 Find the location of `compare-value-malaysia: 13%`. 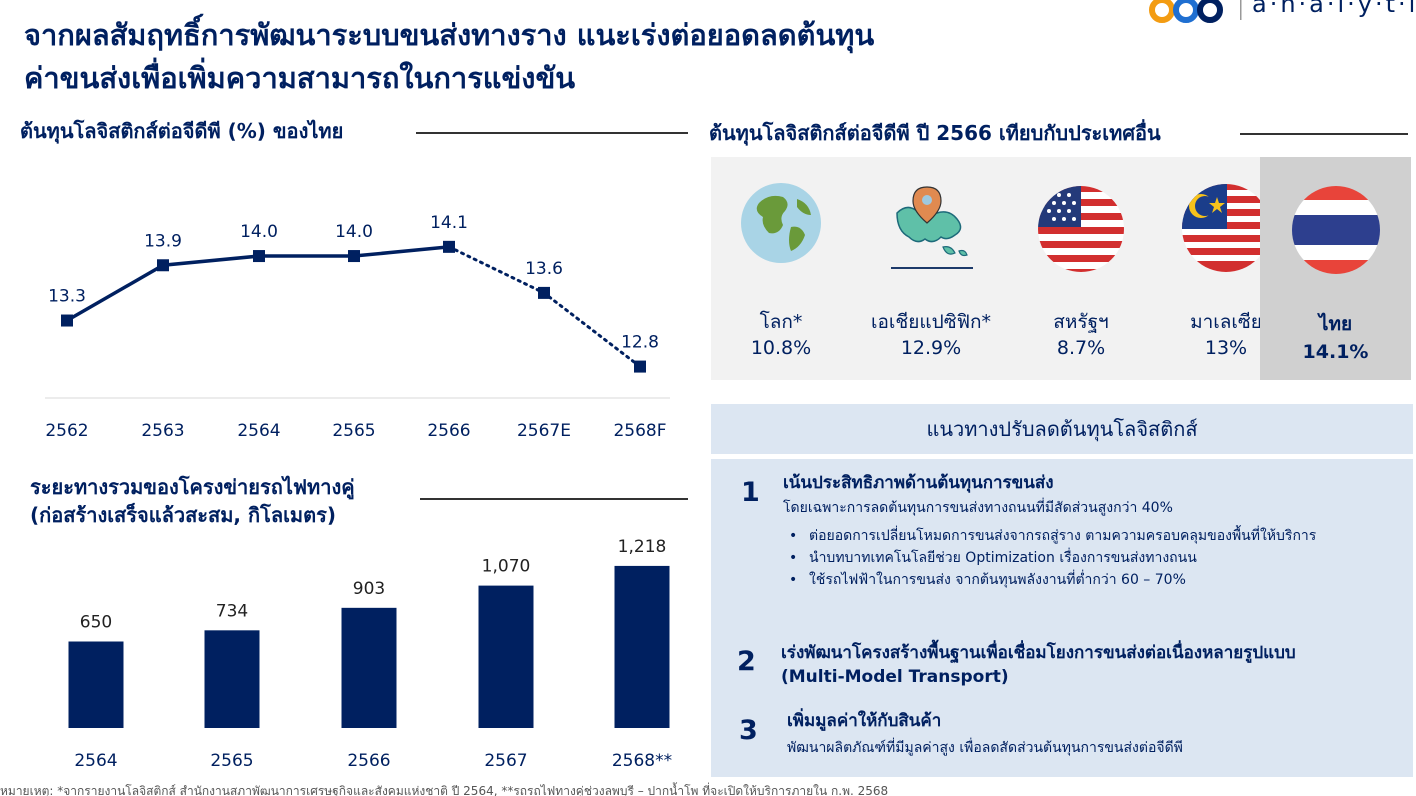

compare-value-malaysia: 13% is located at coordinates (1226, 348).